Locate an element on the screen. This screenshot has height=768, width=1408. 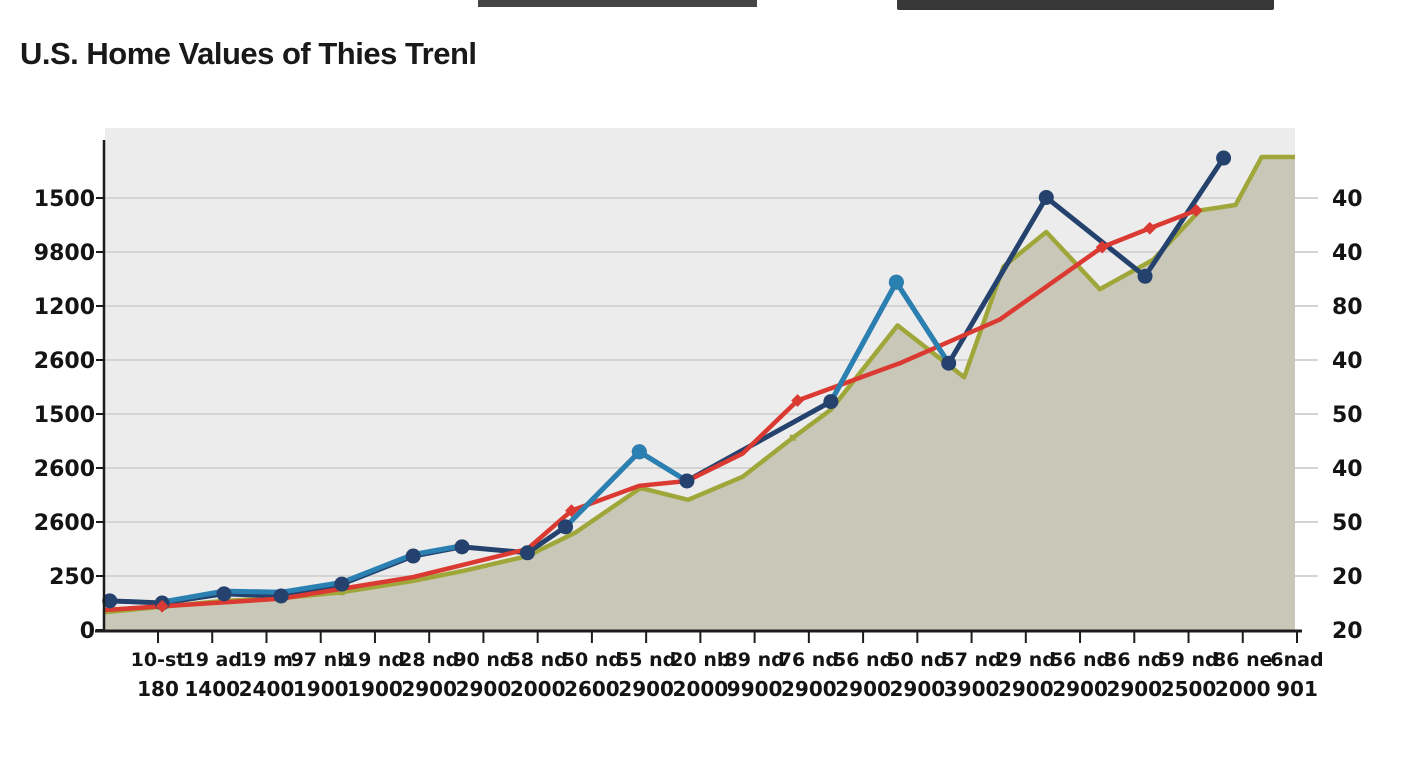
cropped-header-bar-left is located at coordinates (617, 3).